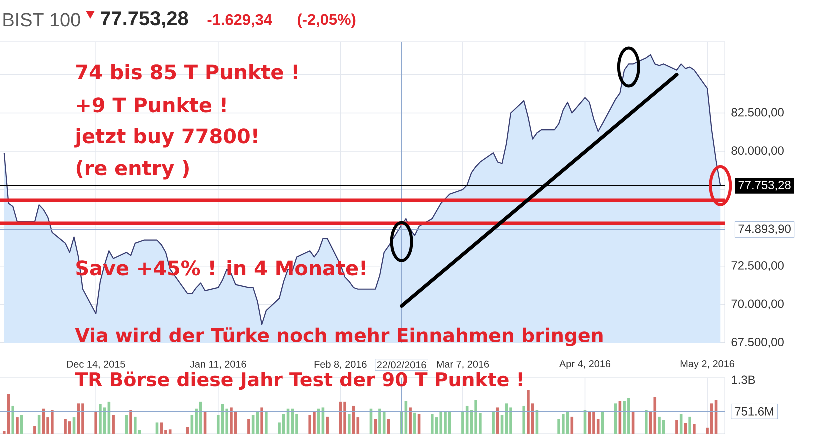 Image resolution: width=824 pixels, height=434 pixels. I want to click on chart-title: BIST 100, so click(42, 20).